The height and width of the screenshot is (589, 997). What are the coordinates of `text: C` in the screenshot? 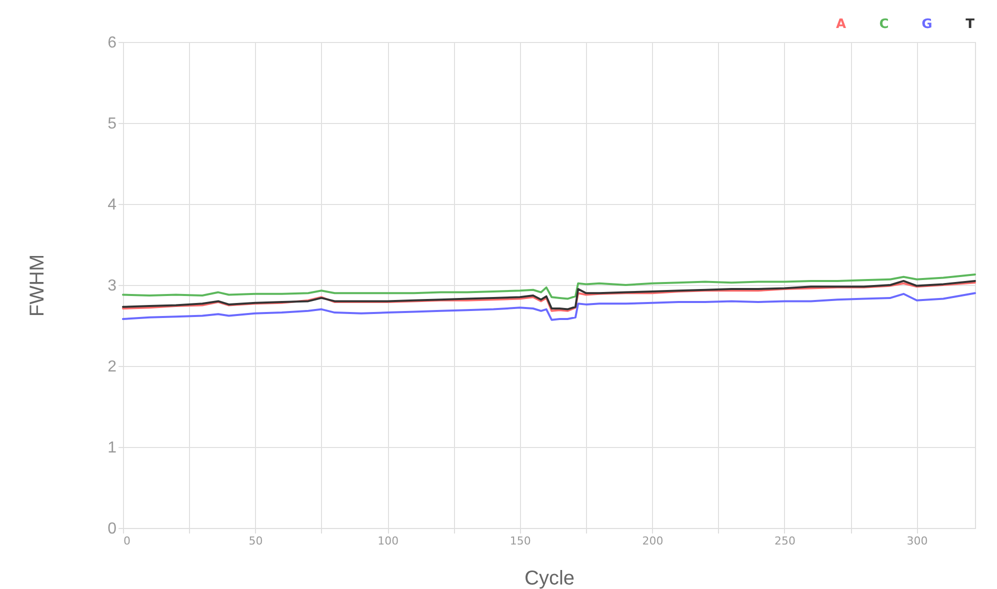 It's located at (884, 24).